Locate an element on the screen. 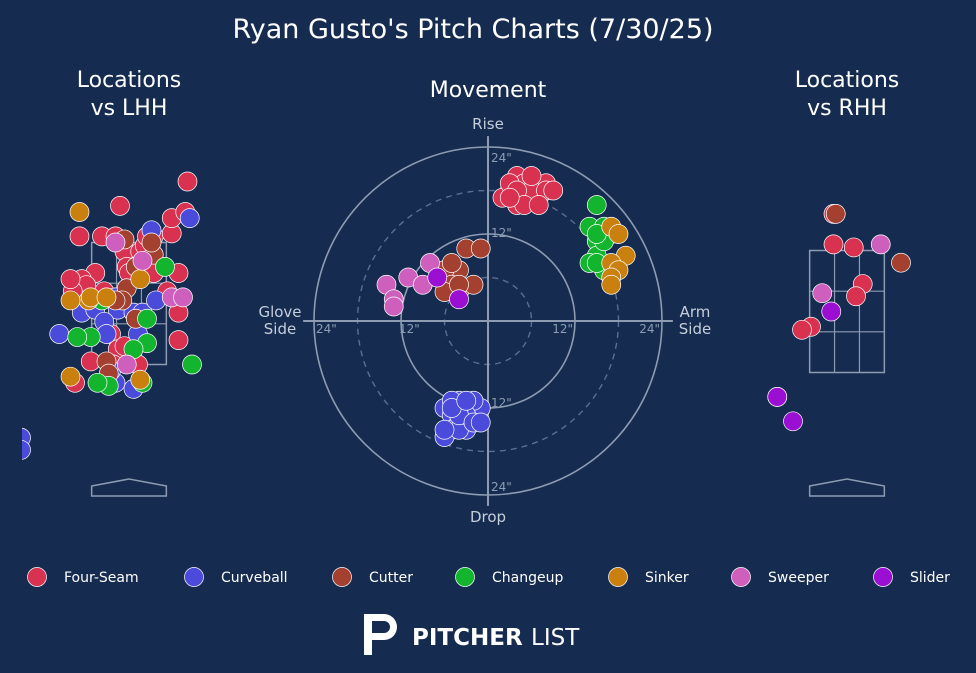 This screenshot has height=673, width=976. axis-label-arm-side-line: Arm is located at coordinates (695, 312).